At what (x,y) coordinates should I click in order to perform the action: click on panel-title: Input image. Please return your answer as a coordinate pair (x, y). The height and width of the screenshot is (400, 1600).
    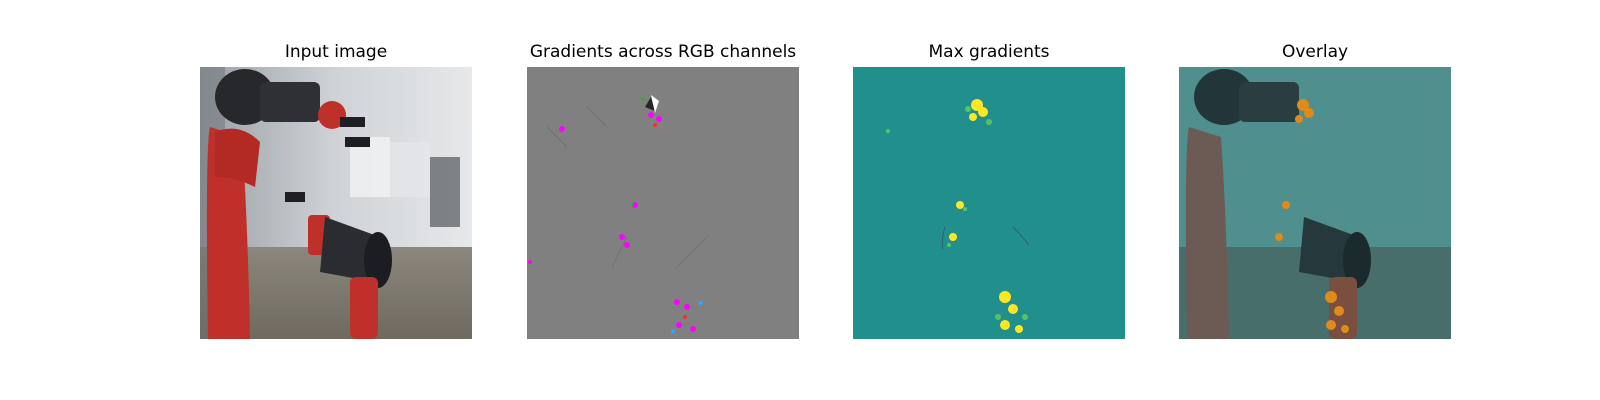
    Looking at the image, I should click on (336, 52).